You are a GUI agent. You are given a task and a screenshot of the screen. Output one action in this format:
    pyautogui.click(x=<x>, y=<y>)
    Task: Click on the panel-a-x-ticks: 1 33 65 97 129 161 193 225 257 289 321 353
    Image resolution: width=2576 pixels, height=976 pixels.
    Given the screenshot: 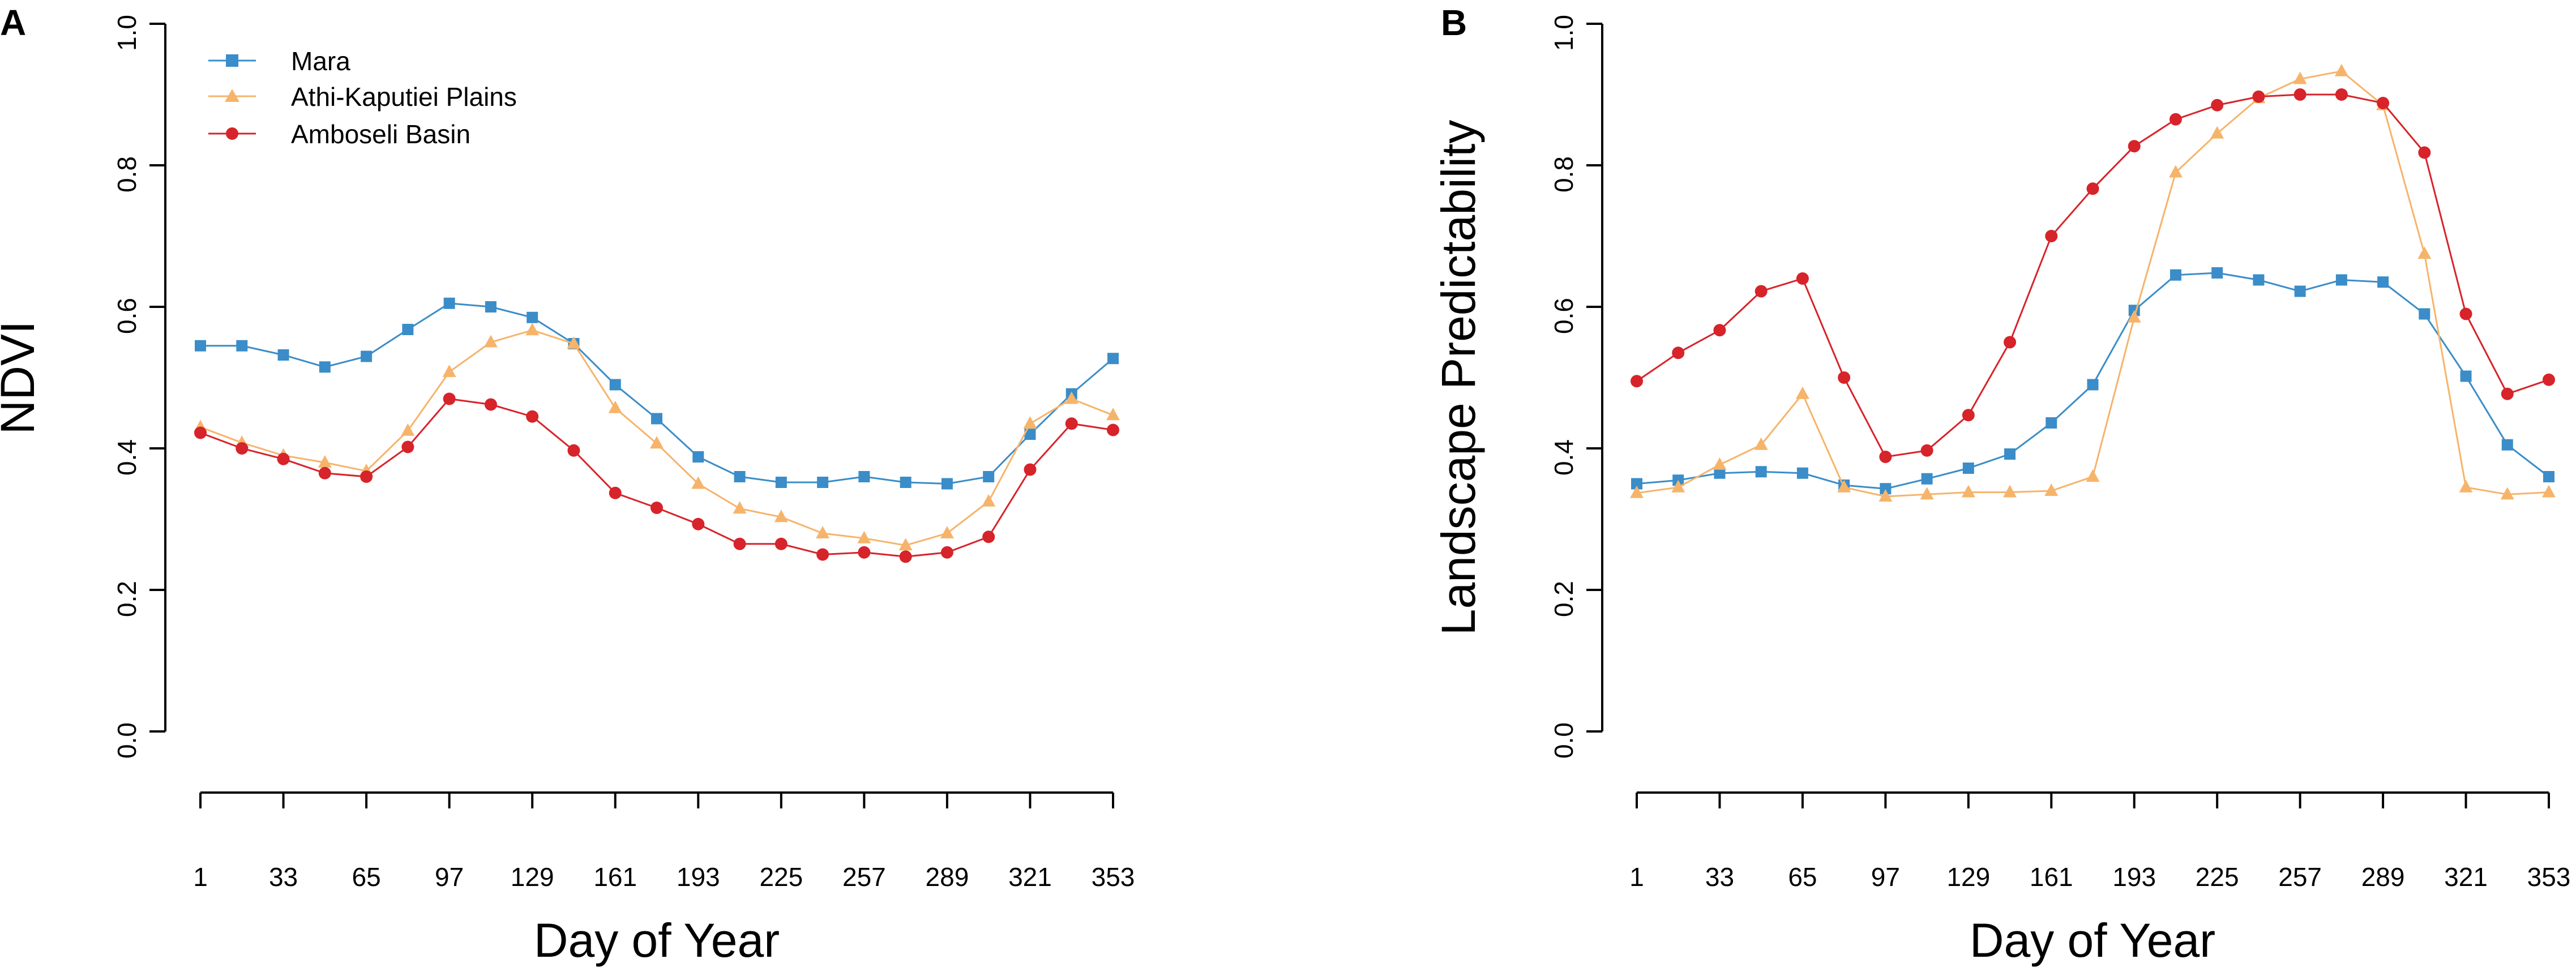 What is the action you would take?
    pyautogui.click(x=664, y=842)
    